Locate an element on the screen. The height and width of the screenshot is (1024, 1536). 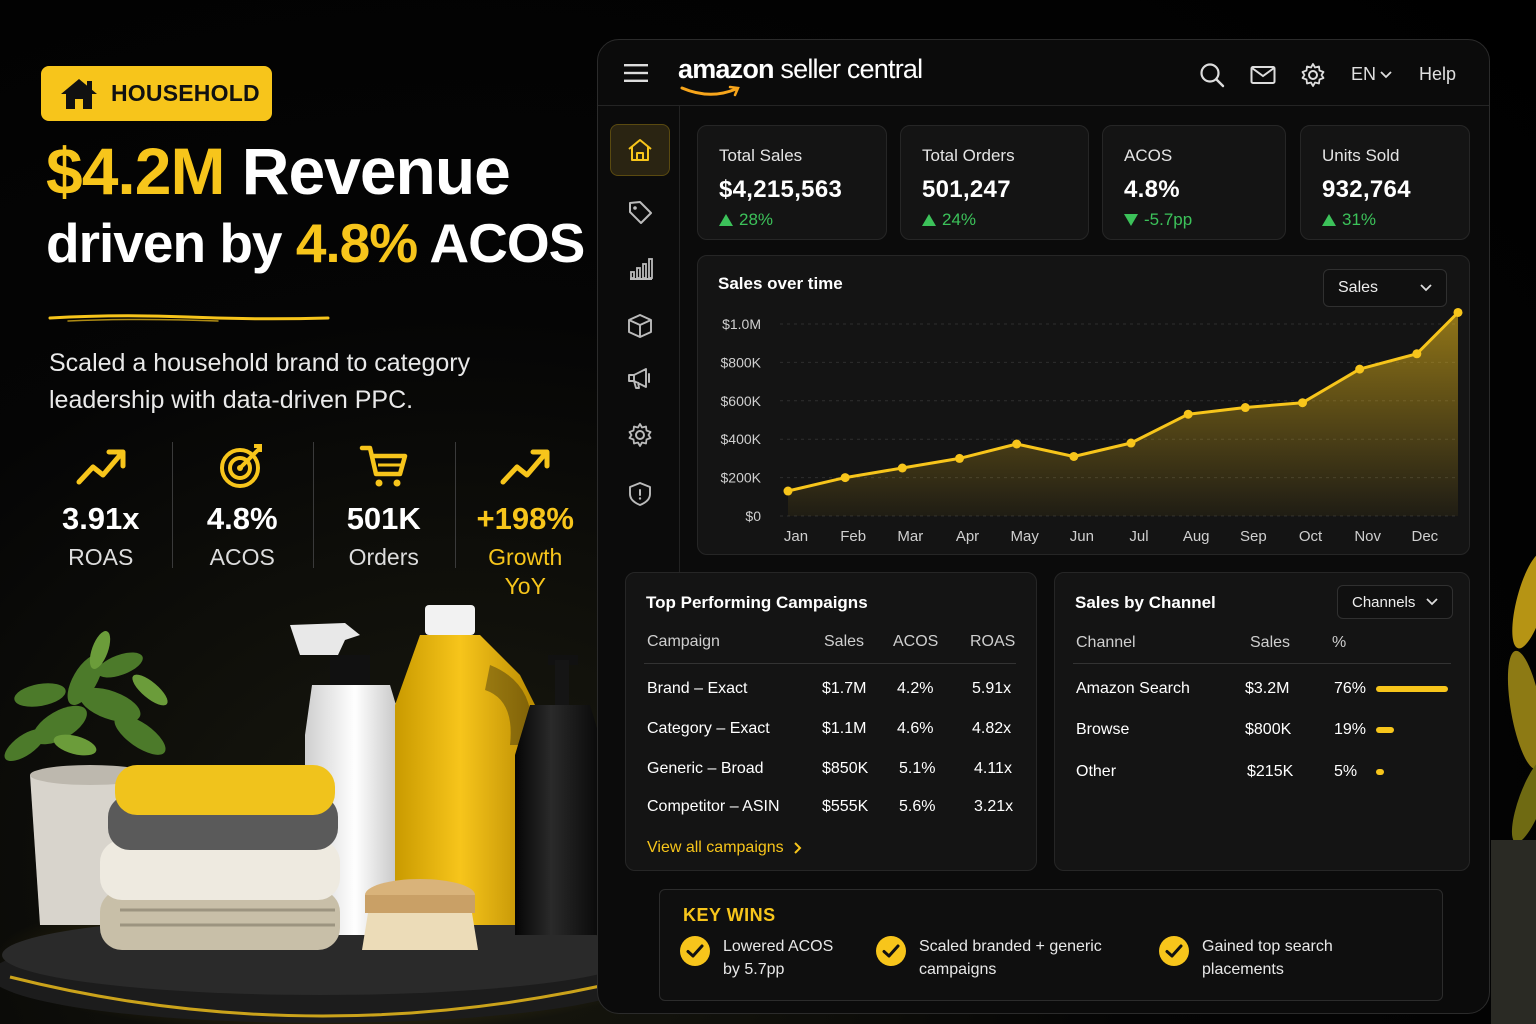
x-tick-label: May is located at coordinates (1024, 536).